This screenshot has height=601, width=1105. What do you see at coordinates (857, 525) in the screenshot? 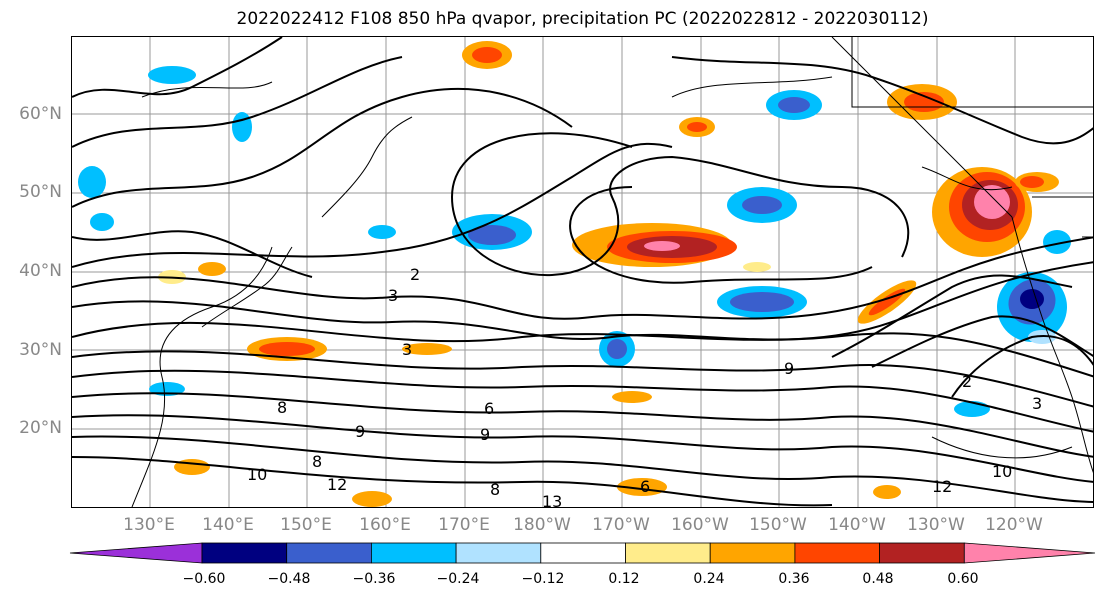
I see `lon-label-140w: 140°W` at bounding box center [857, 525].